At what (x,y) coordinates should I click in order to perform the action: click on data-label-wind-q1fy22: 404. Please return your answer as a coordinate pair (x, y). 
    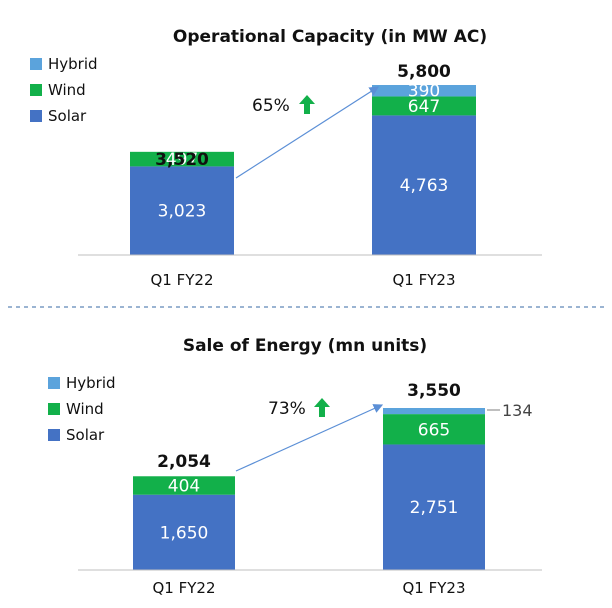
    Looking at the image, I should click on (184, 486).